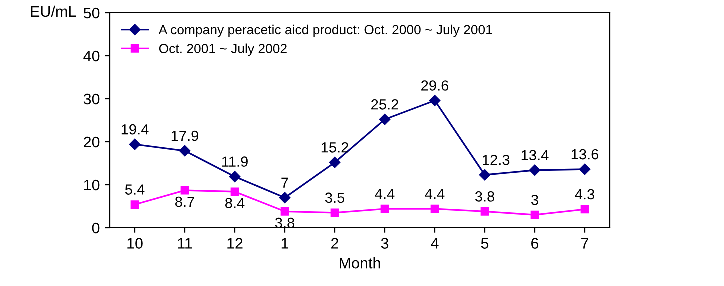 The width and height of the screenshot is (724, 286). I want to click on x-tick-label: 10, so click(135, 243).